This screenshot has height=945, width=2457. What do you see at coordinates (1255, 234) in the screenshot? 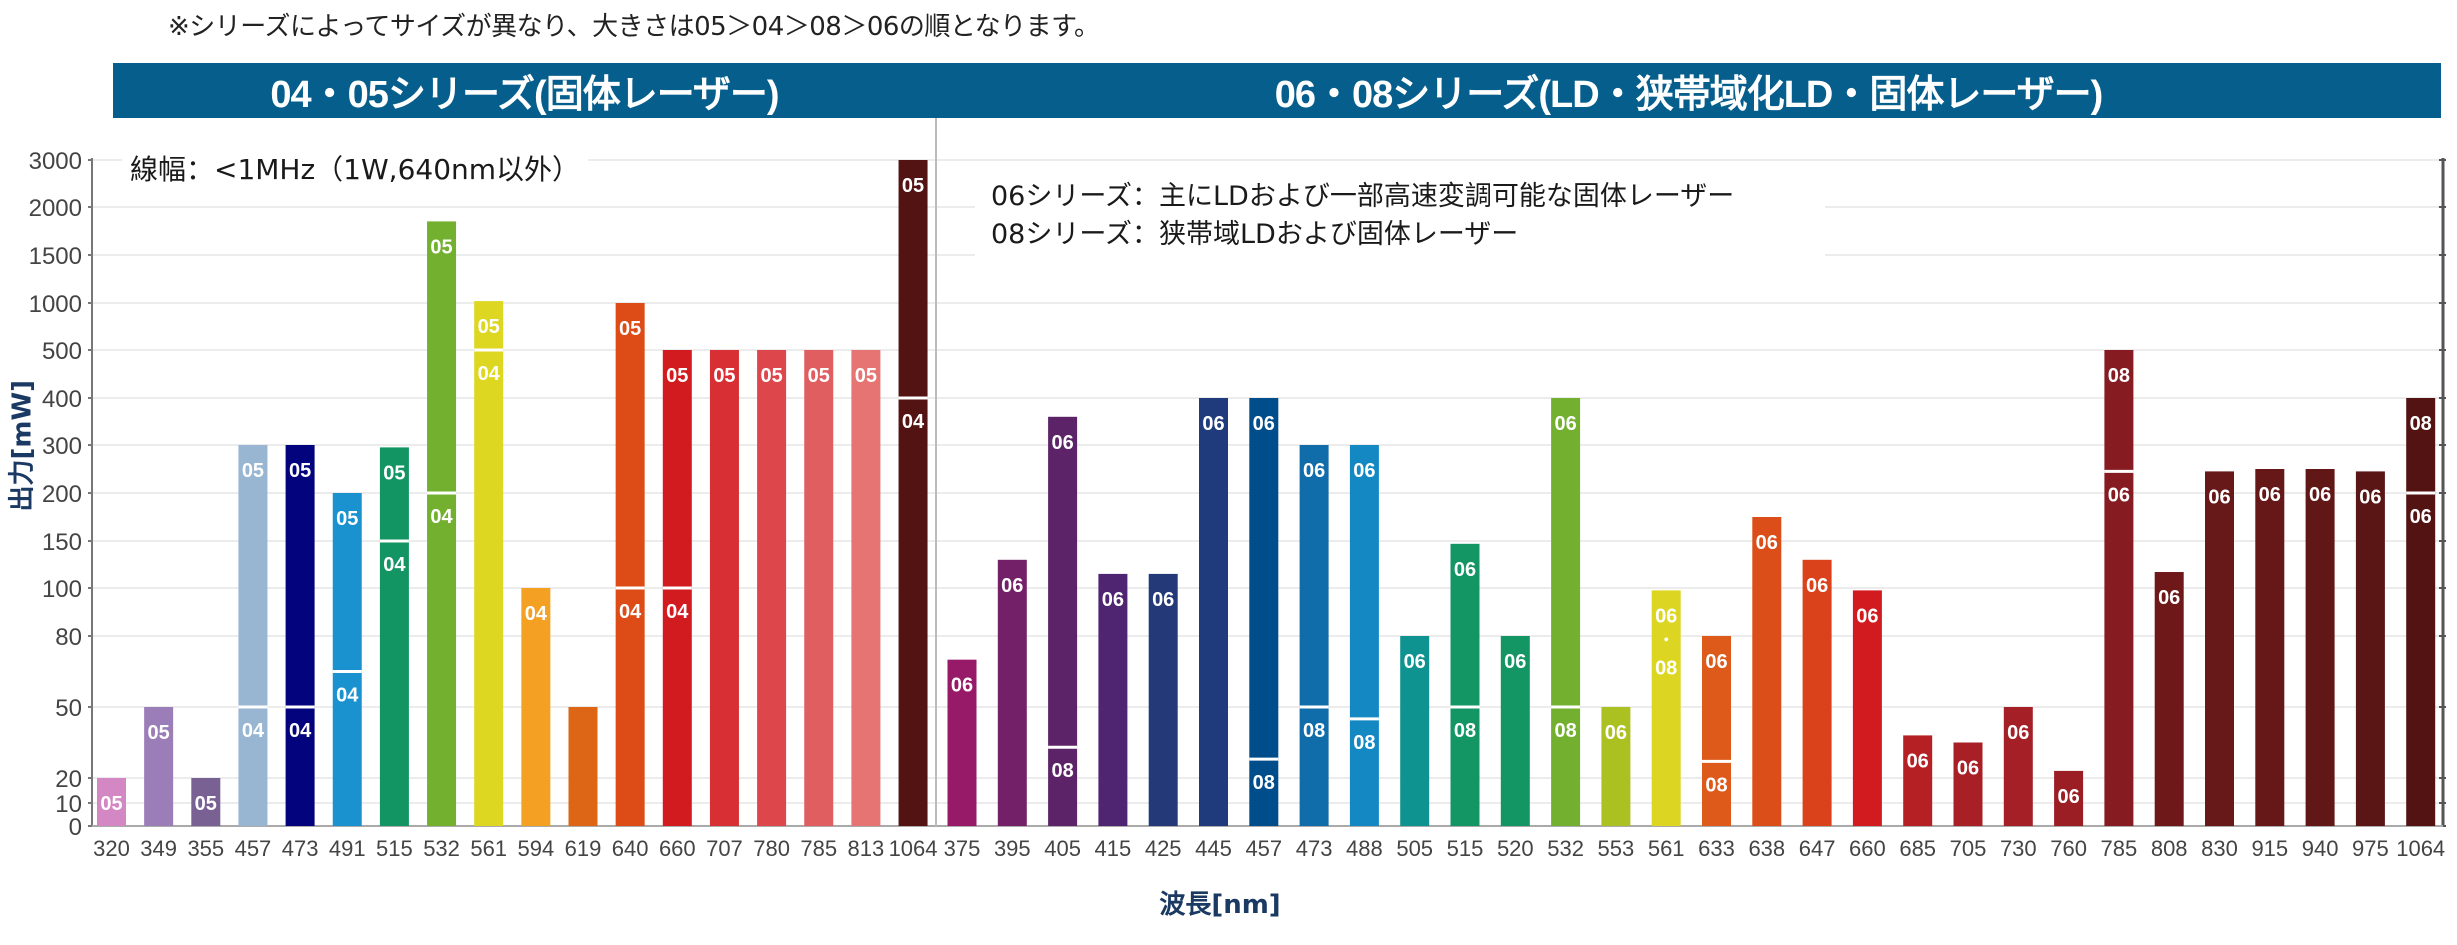
I see `legend-08-series: 08シリーズ：狭帯域LDおよび固体レーザー` at bounding box center [1255, 234].